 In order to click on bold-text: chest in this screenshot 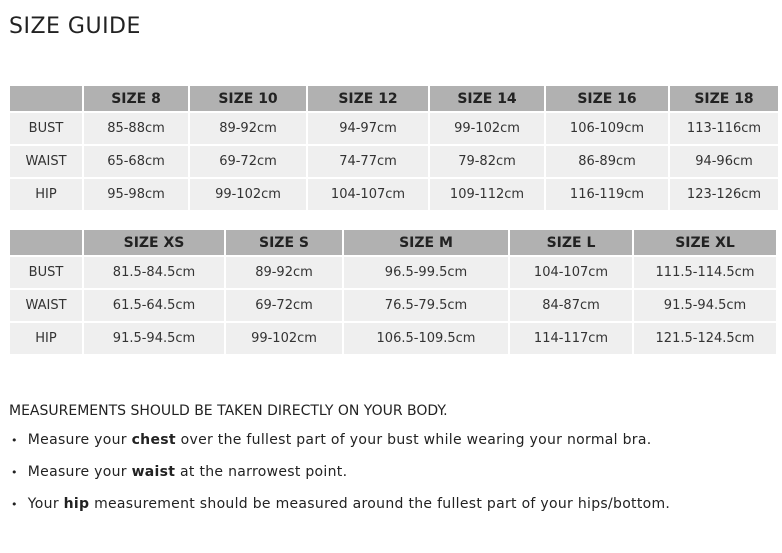, I will do `click(153, 440)`.